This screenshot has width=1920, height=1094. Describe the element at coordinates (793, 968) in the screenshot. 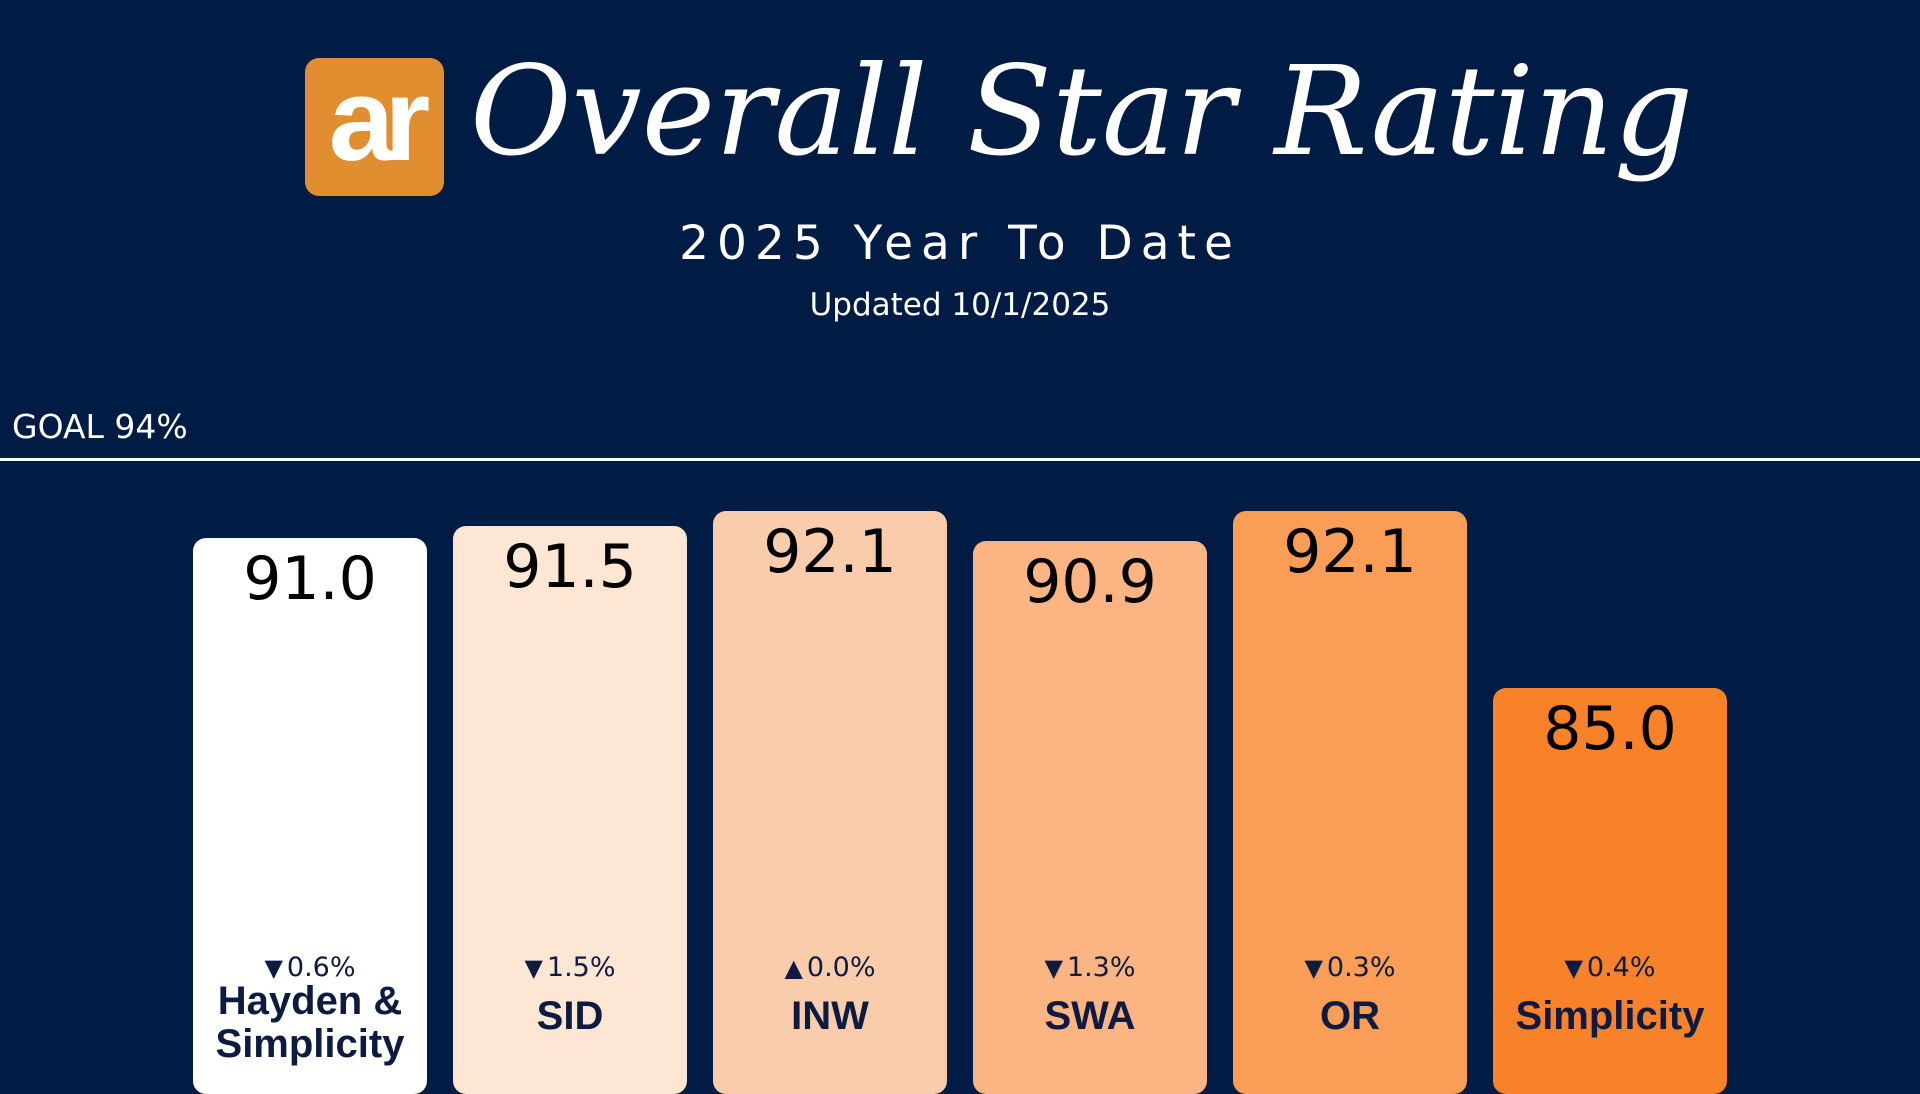

I see `up-triangle-icon: ▲` at that location.